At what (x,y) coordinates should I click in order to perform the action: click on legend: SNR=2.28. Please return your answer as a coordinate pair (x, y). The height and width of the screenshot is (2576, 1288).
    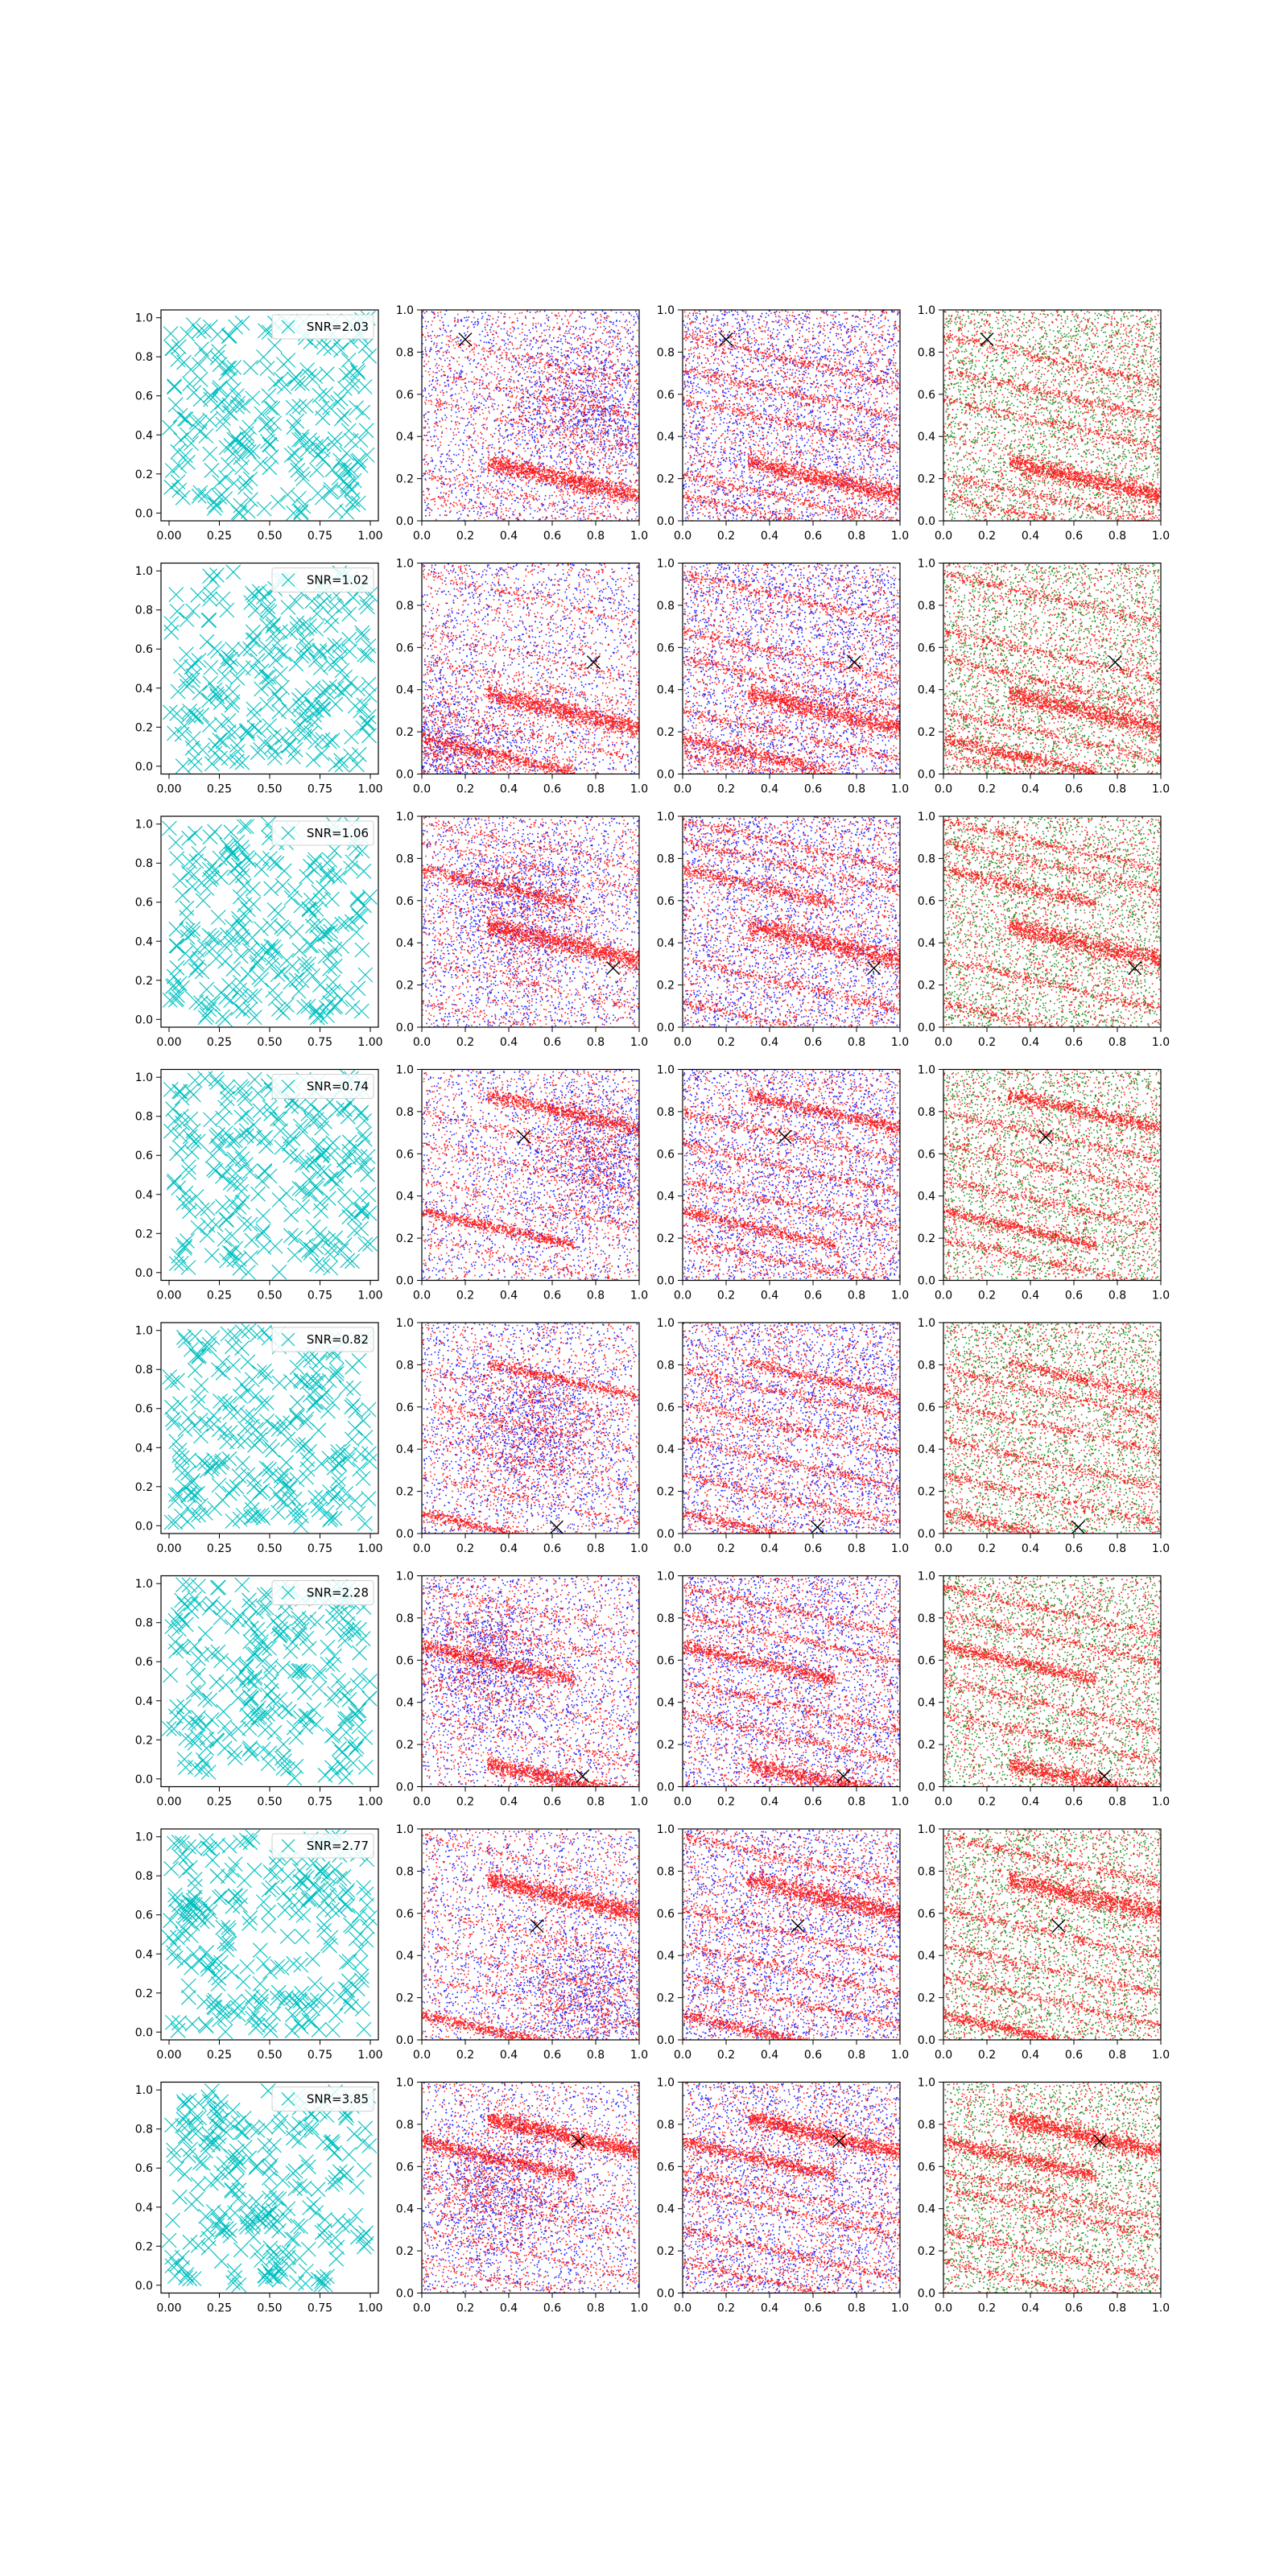
    Looking at the image, I should click on (323, 1593).